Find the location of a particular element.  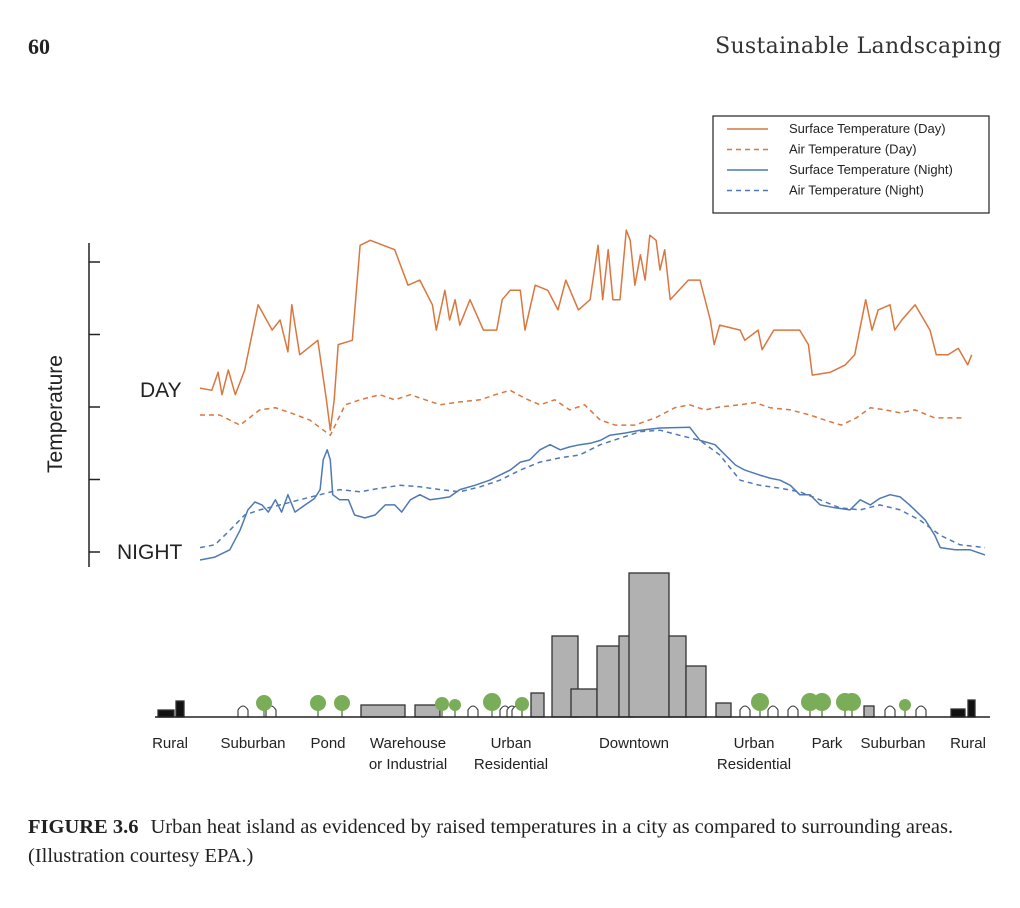

zone-label: Warehouse or Industrial is located at coordinates (408, 754).